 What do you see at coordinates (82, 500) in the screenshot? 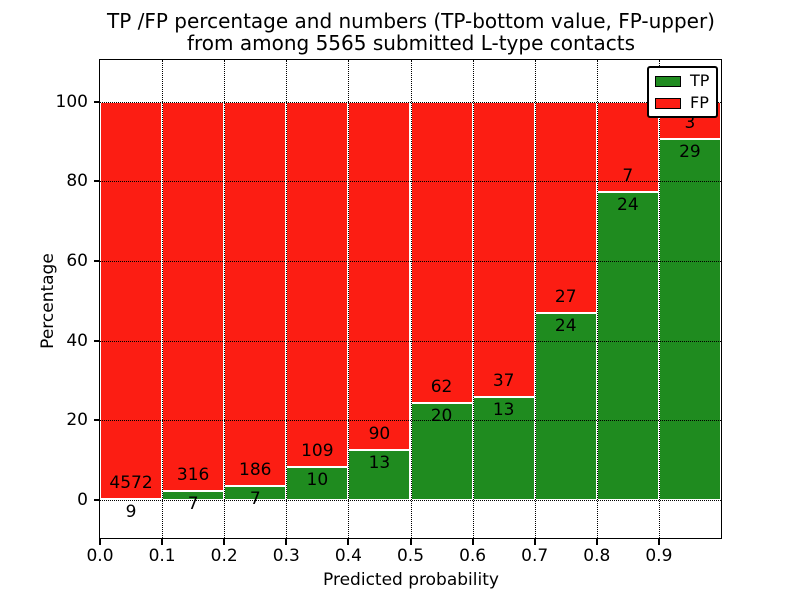
I see `y-tick-label: 0` at bounding box center [82, 500].